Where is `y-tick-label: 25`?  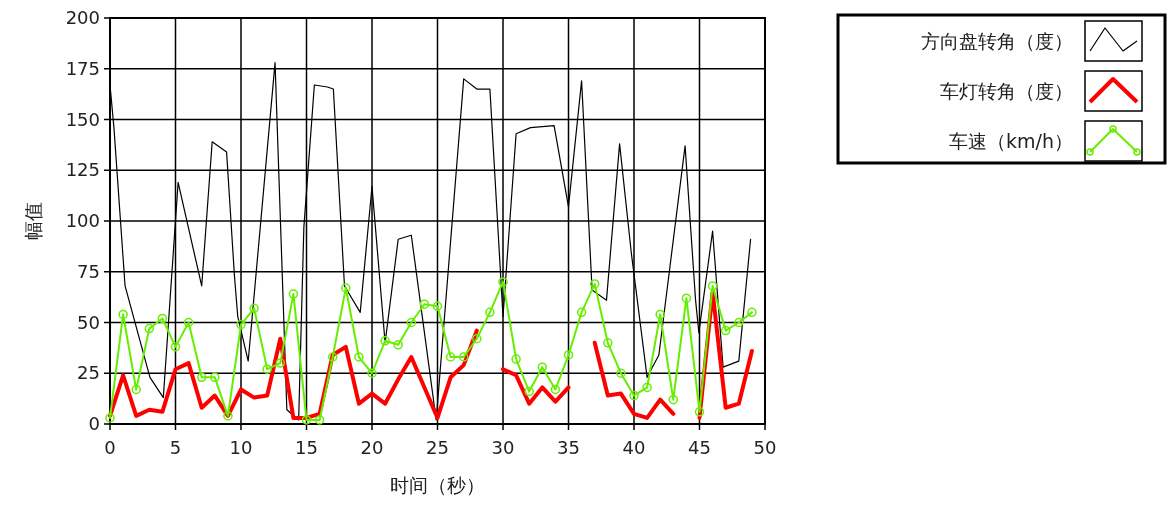
y-tick-label: 25 is located at coordinates (88, 373).